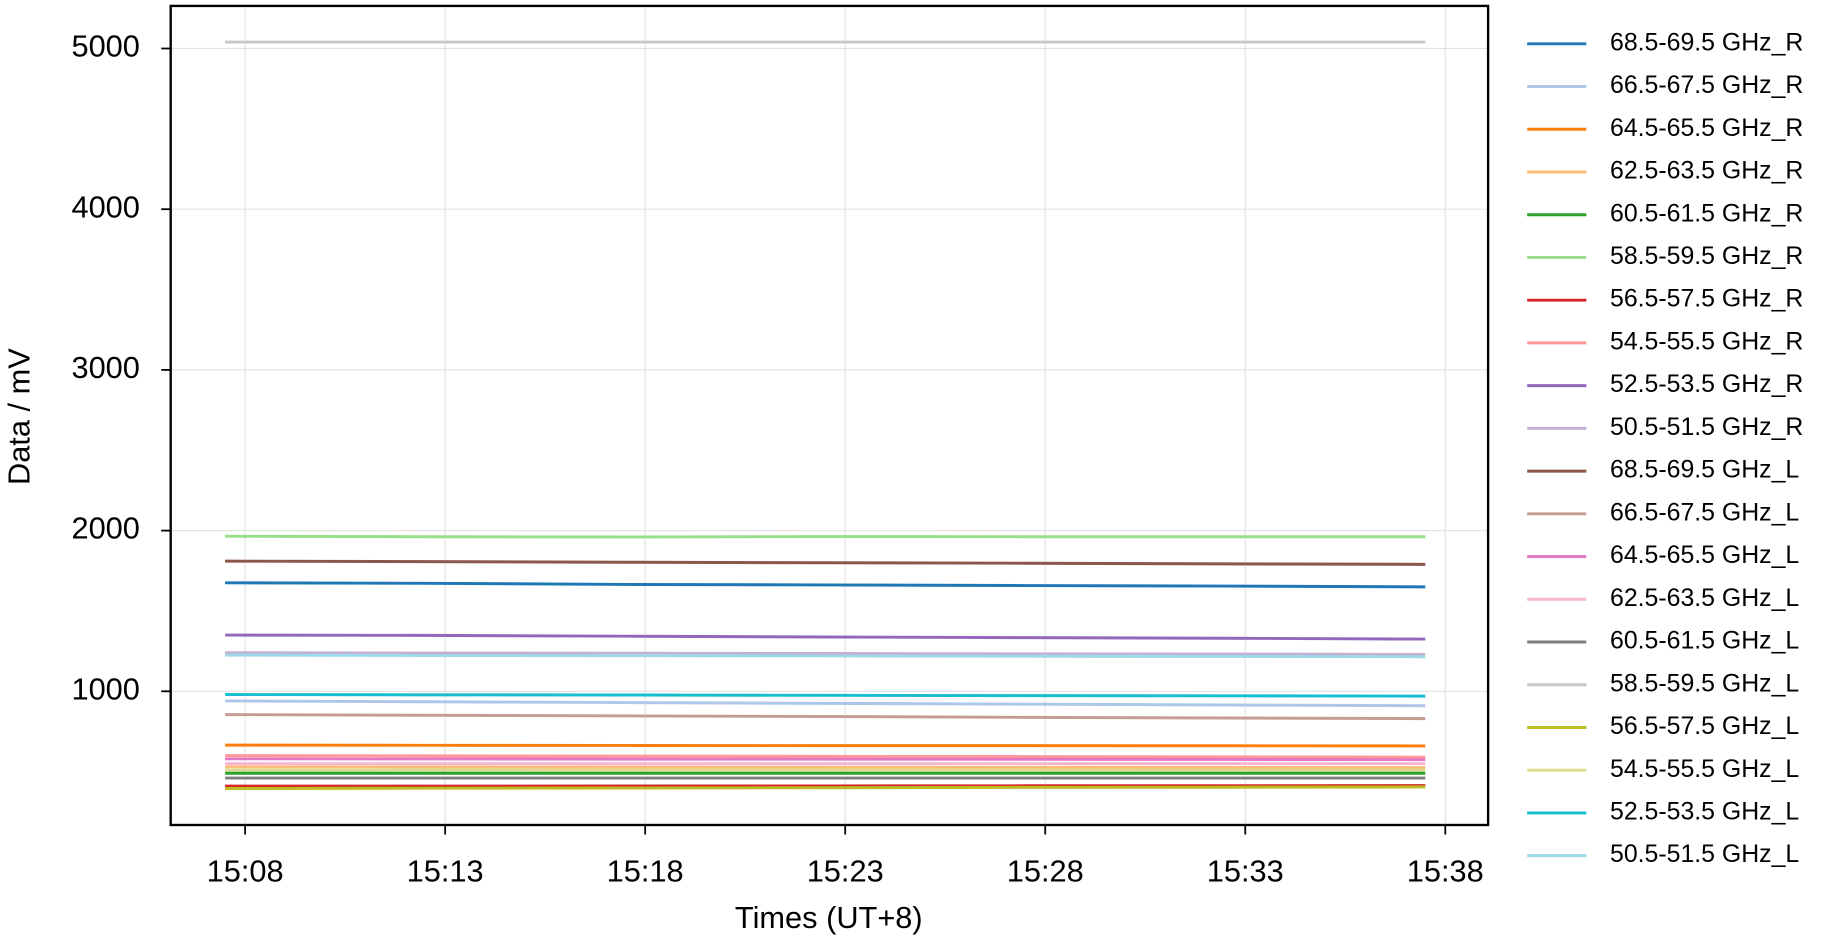 The width and height of the screenshot is (1847, 941). What do you see at coordinates (1706, 341) in the screenshot?
I see `legend-label: 54.5-55.5 GHz_R` at bounding box center [1706, 341].